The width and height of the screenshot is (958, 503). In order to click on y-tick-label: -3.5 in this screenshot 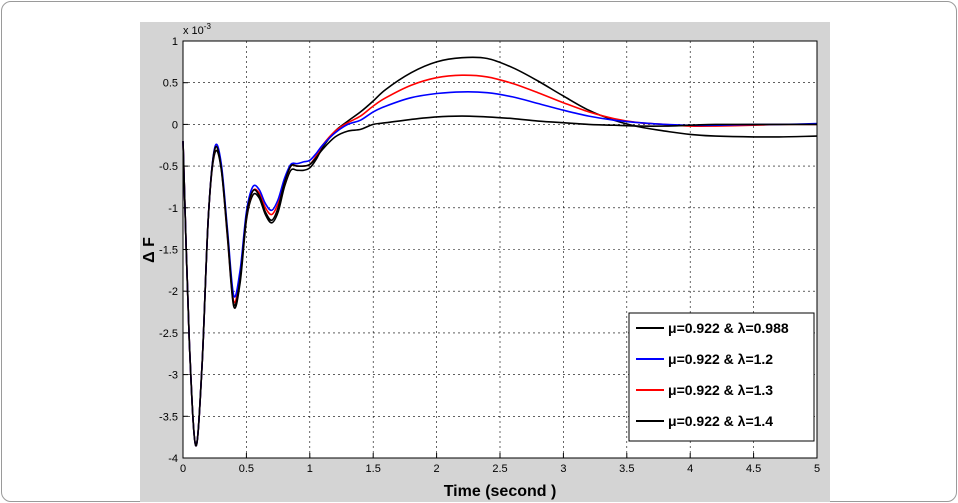, I will do `click(168, 417)`.